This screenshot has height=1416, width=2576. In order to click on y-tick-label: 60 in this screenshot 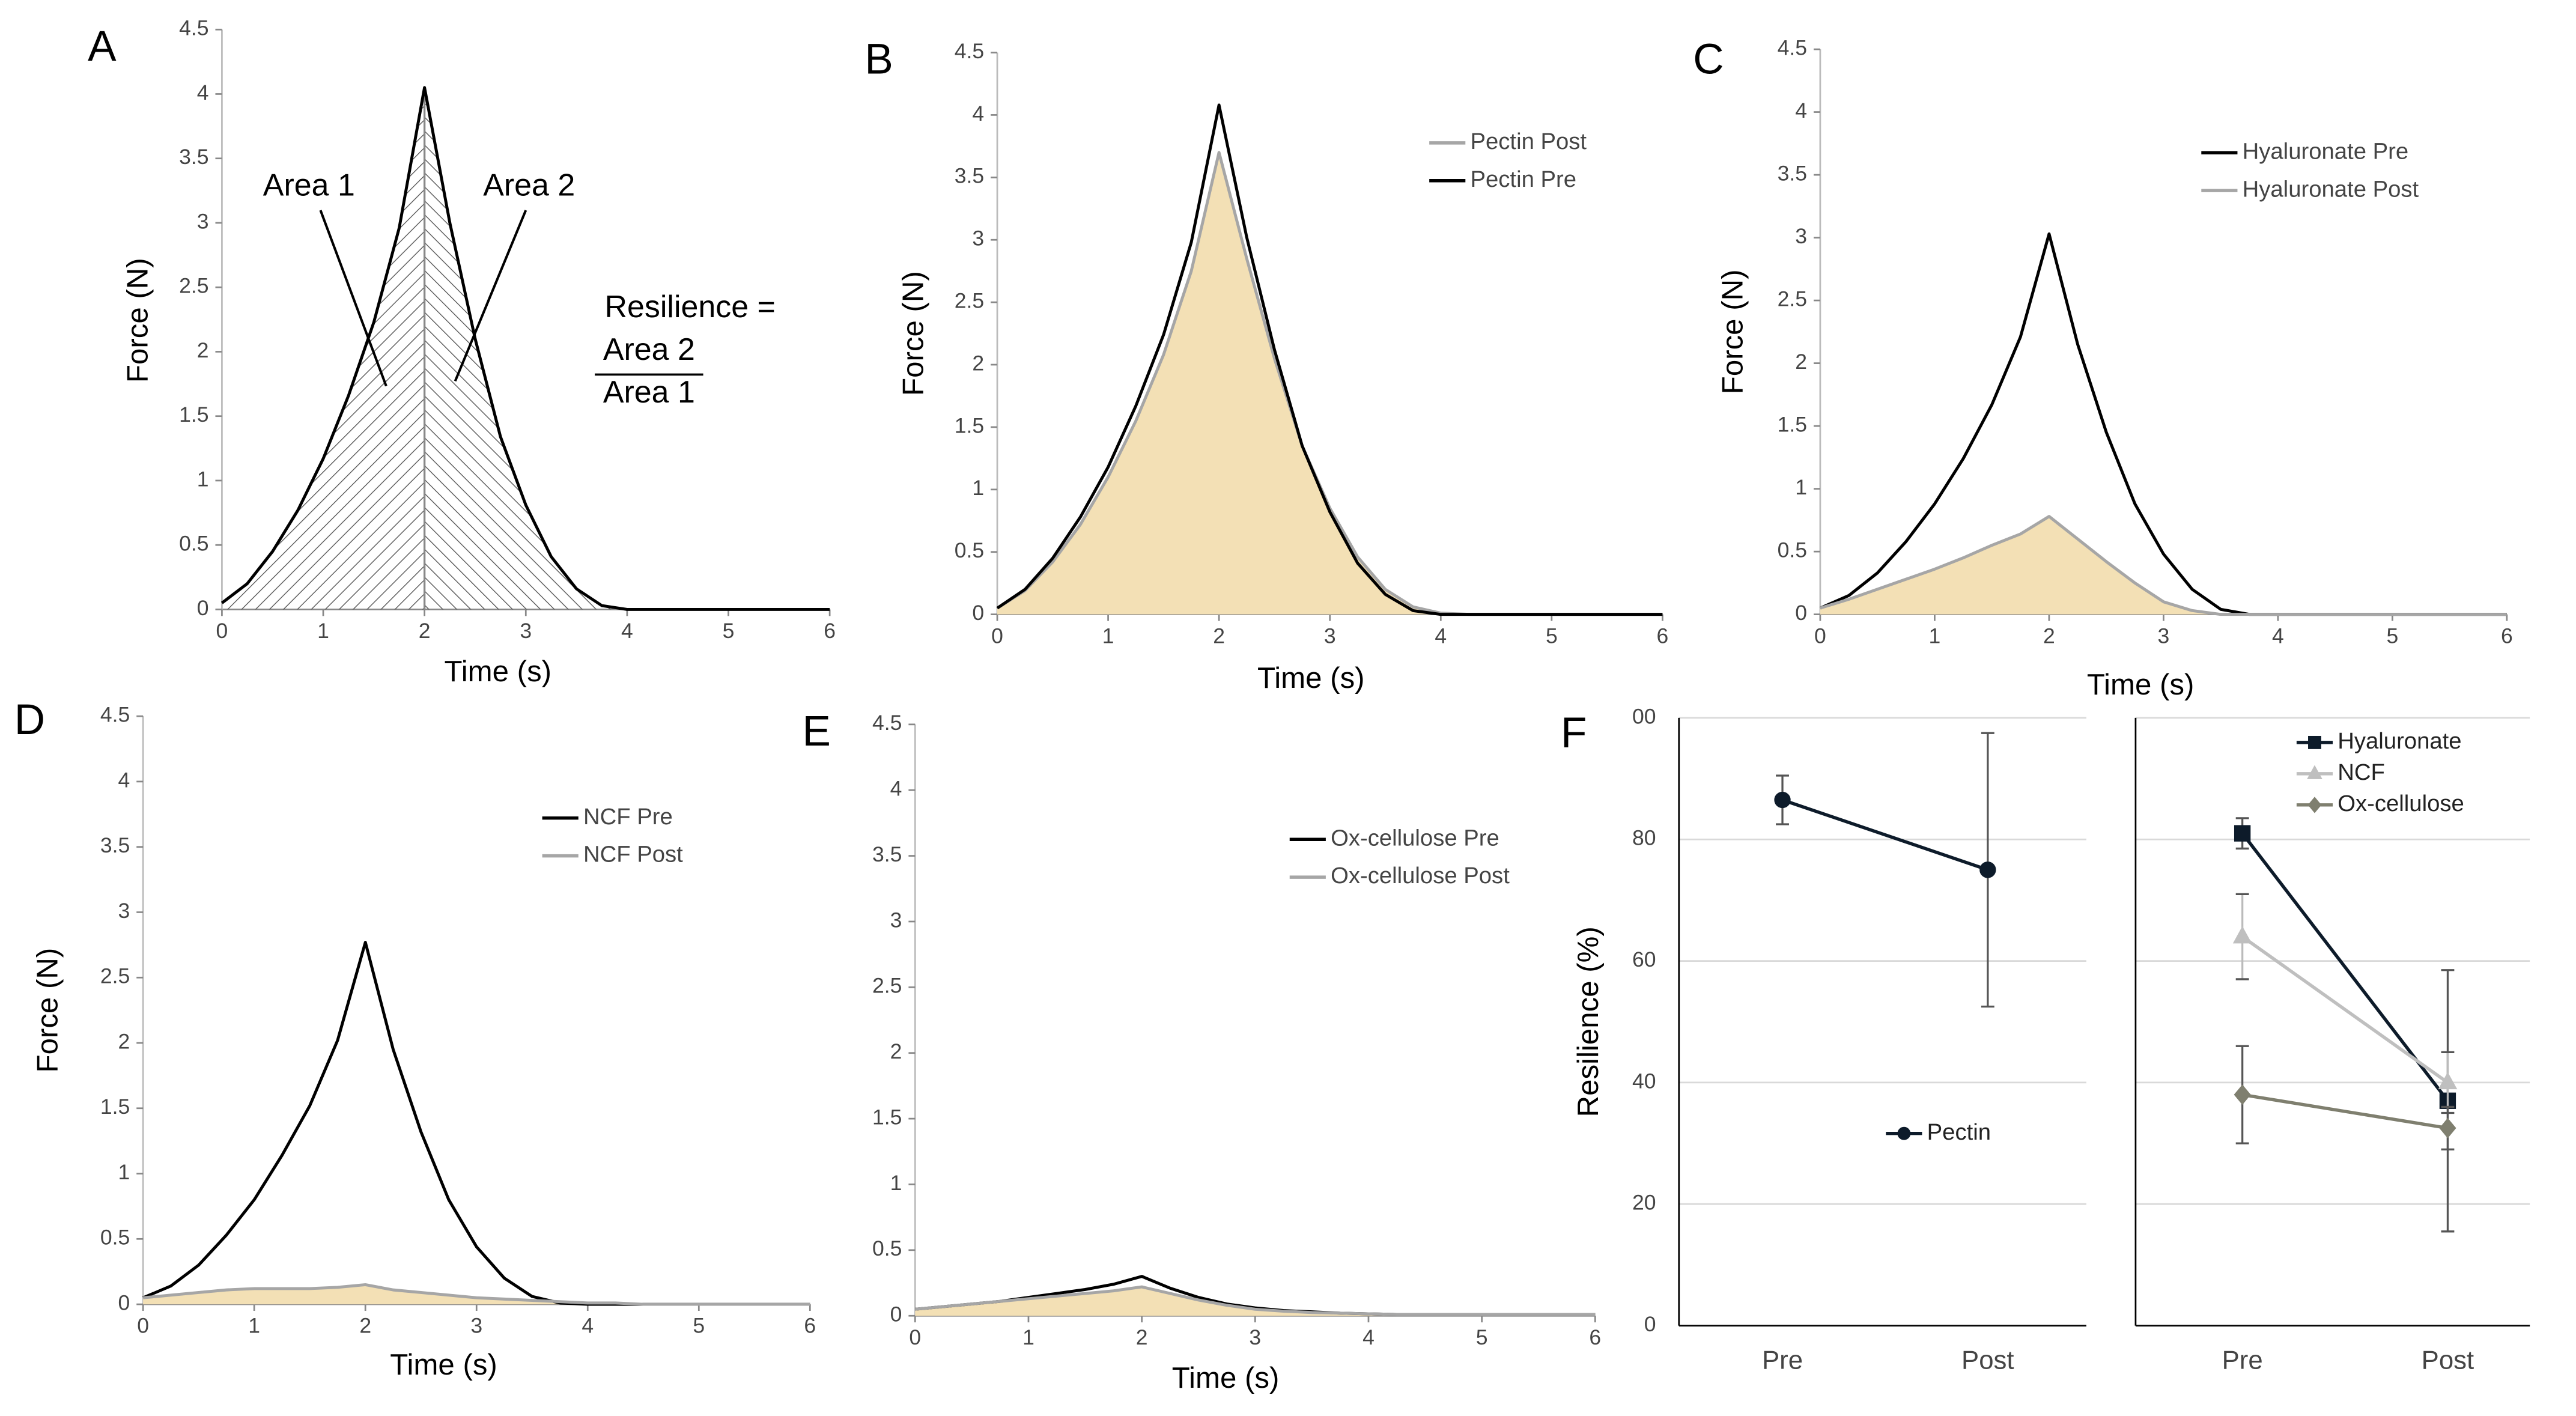, I will do `click(1644, 959)`.